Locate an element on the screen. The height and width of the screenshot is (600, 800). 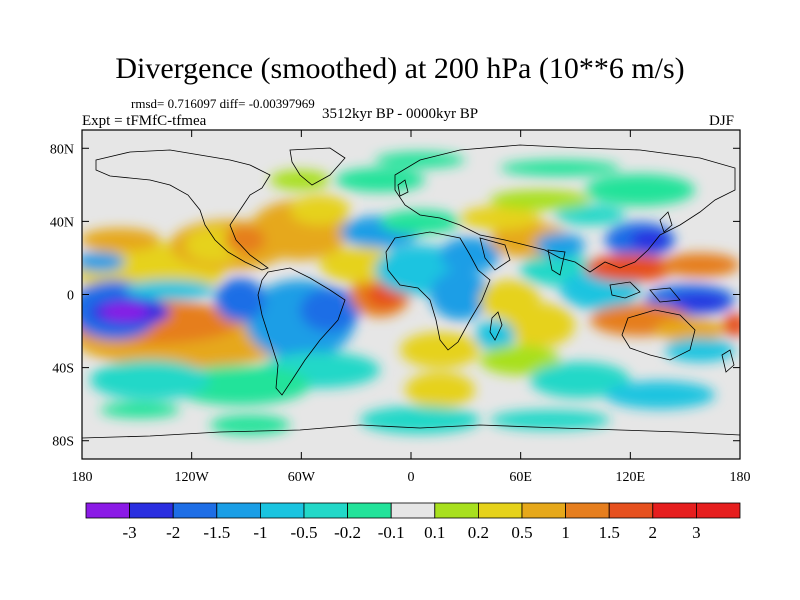
colorbar-label: -1.5 is located at coordinates (216, 532).